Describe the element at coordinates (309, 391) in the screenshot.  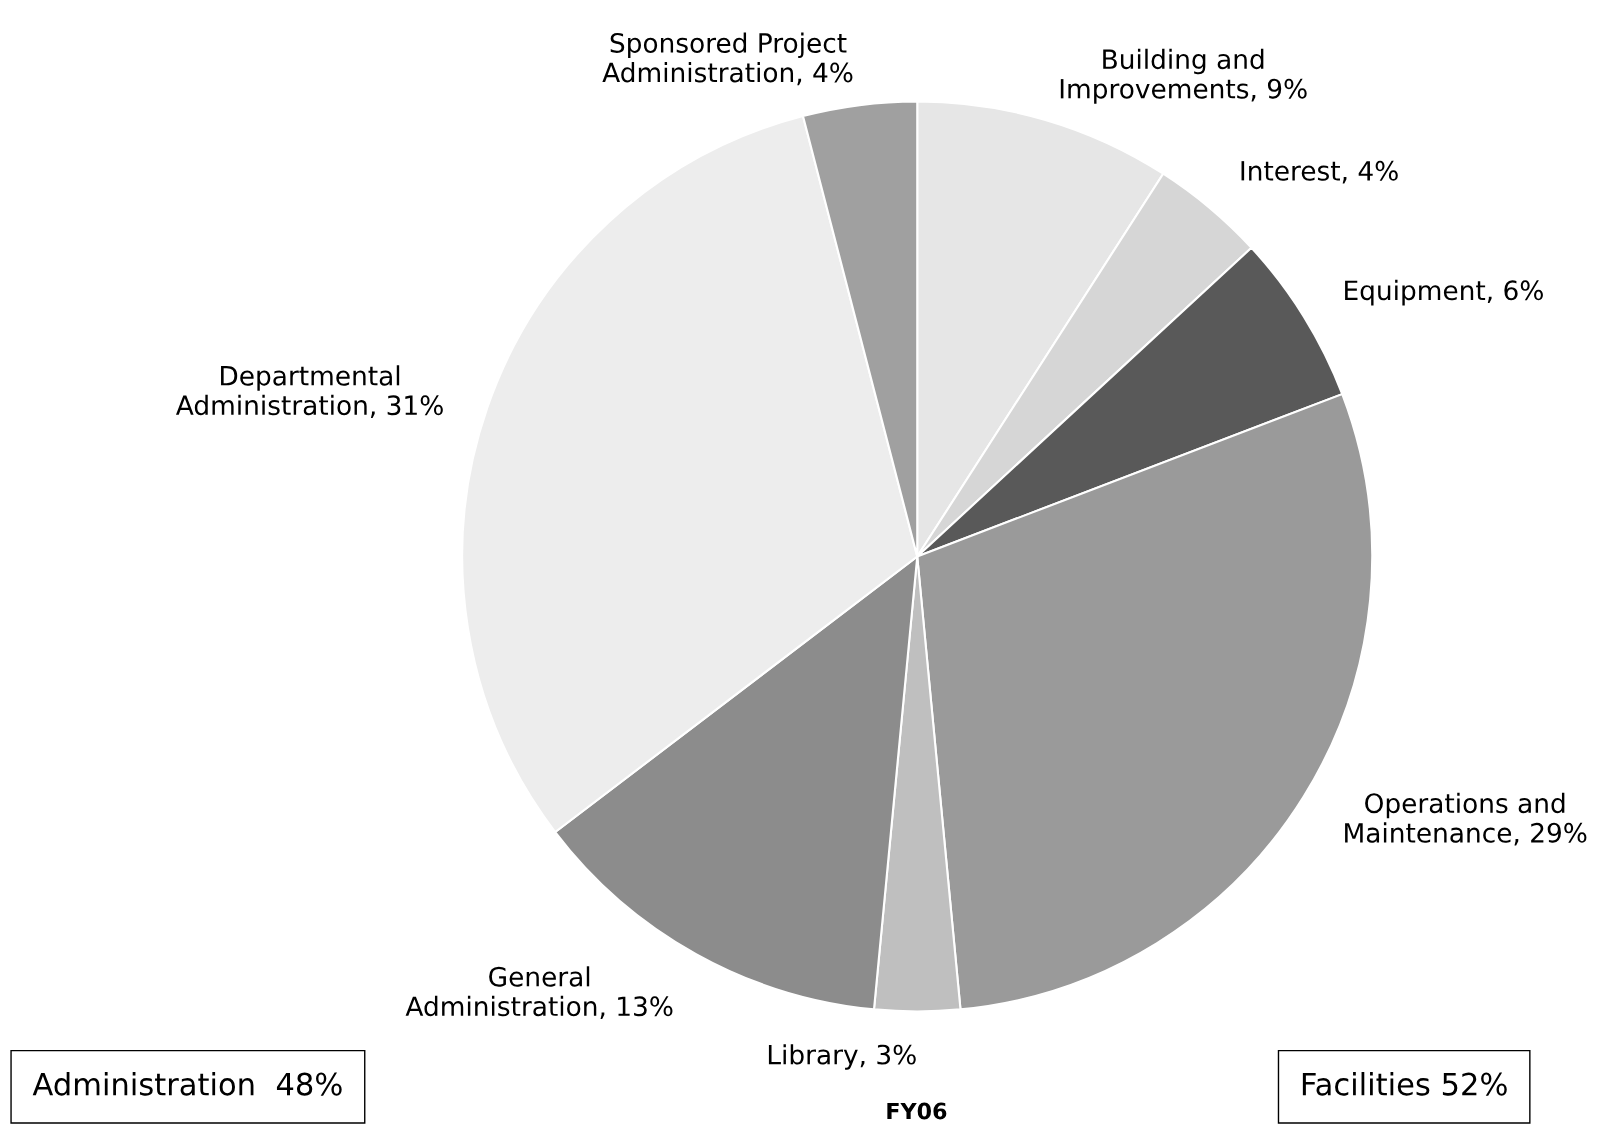
I see `slice-label: Departmental Administration, 31%` at that location.